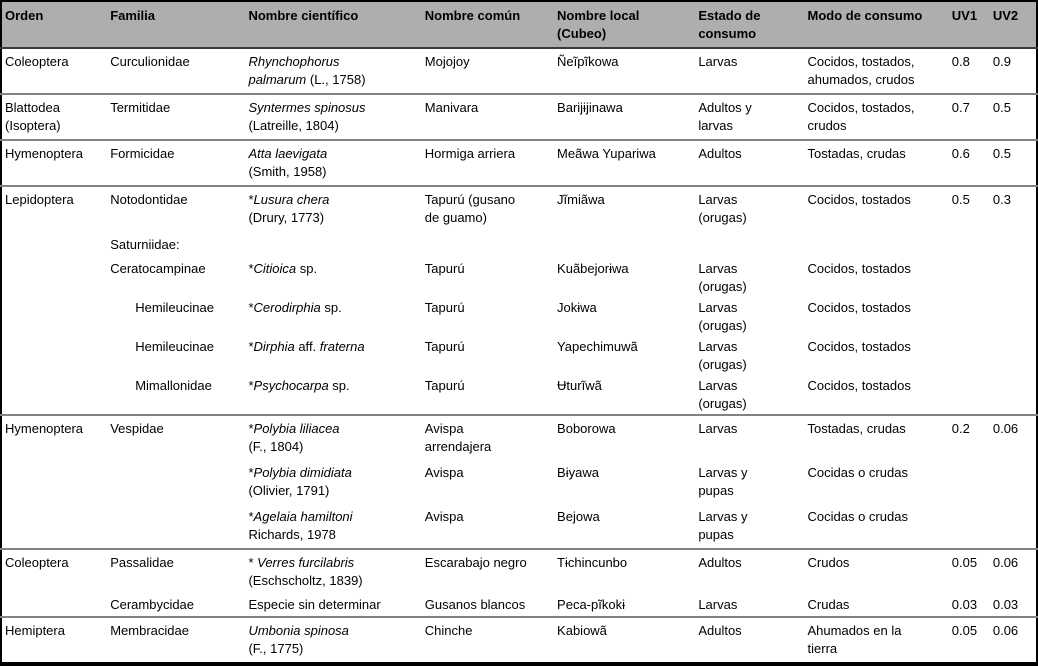 This screenshot has height=666, width=1038. I want to click on cell-nombre-cientifico: *Cerodirphia sp., so click(295, 307).